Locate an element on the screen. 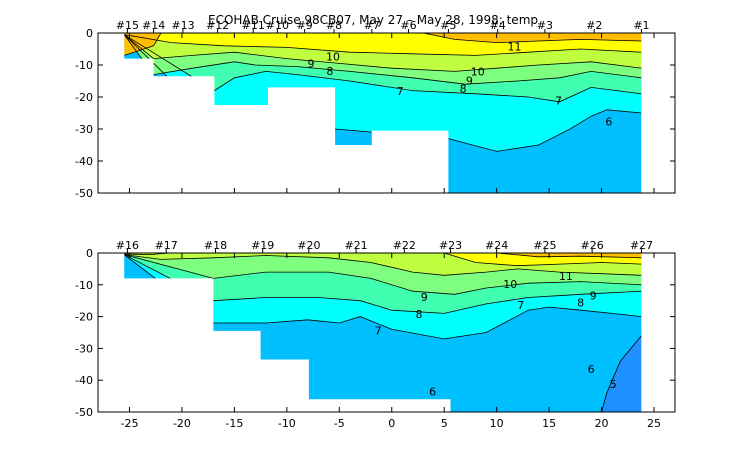  station-label: #20 is located at coordinates (308, 245).